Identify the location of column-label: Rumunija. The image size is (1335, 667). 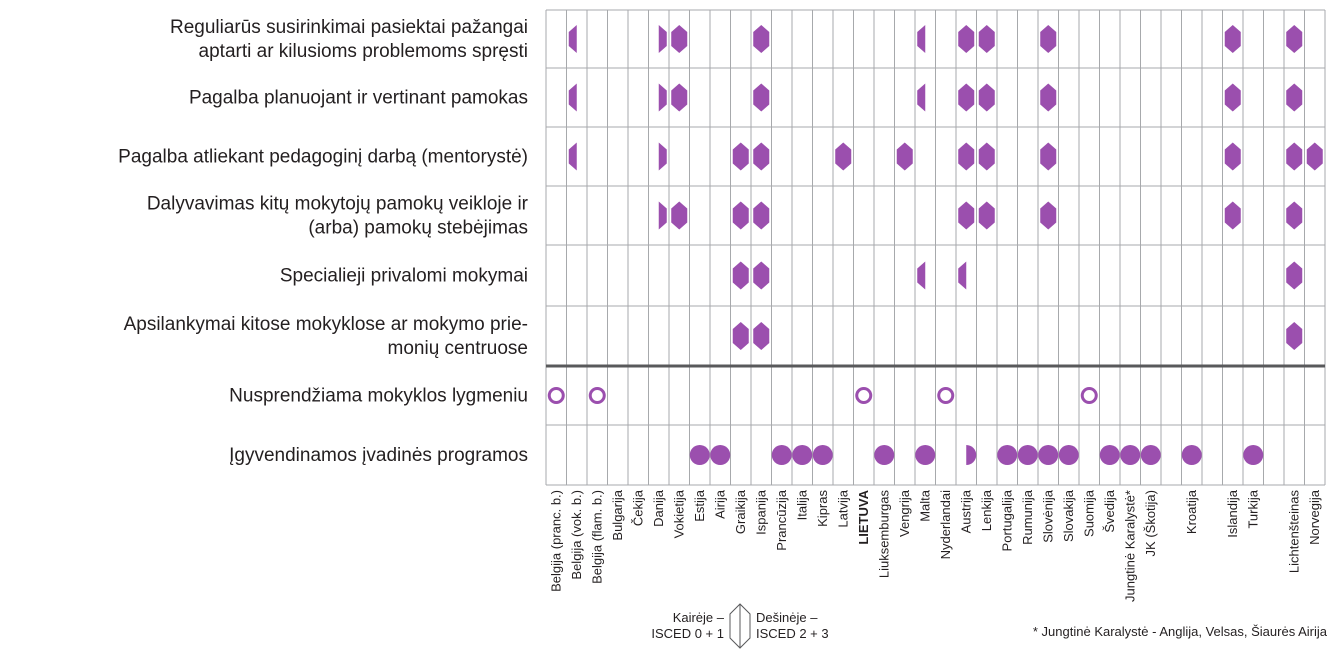
(1027, 517).